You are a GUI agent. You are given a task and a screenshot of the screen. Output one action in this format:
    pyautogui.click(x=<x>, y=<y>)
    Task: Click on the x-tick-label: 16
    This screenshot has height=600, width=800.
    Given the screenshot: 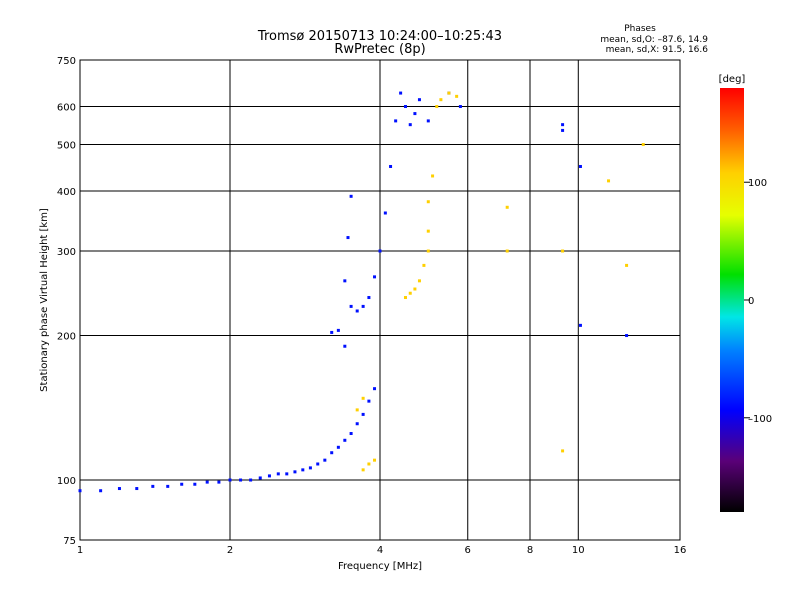 What is the action you would take?
    pyautogui.click(x=680, y=550)
    